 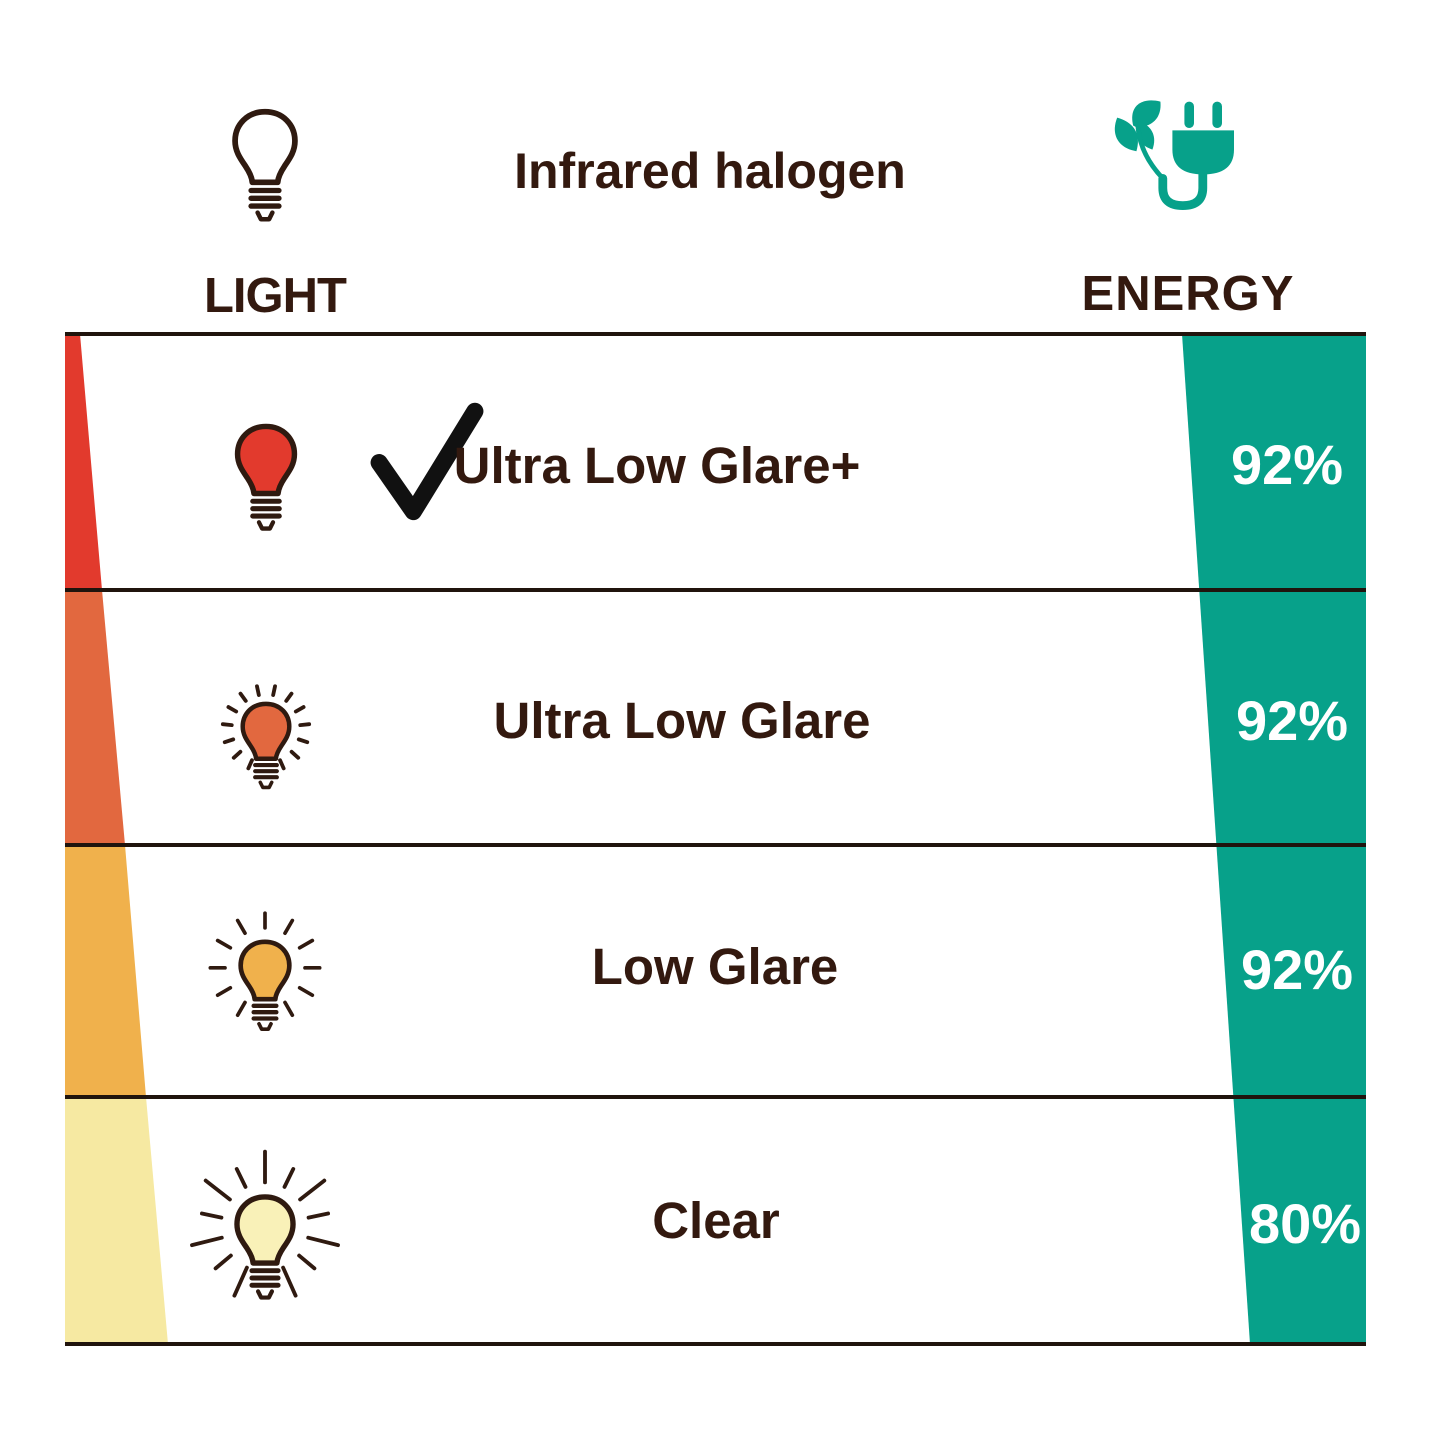 What do you see at coordinates (1188, 294) in the screenshot?
I see `column-label-energy: ENERGY` at bounding box center [1188, 294].